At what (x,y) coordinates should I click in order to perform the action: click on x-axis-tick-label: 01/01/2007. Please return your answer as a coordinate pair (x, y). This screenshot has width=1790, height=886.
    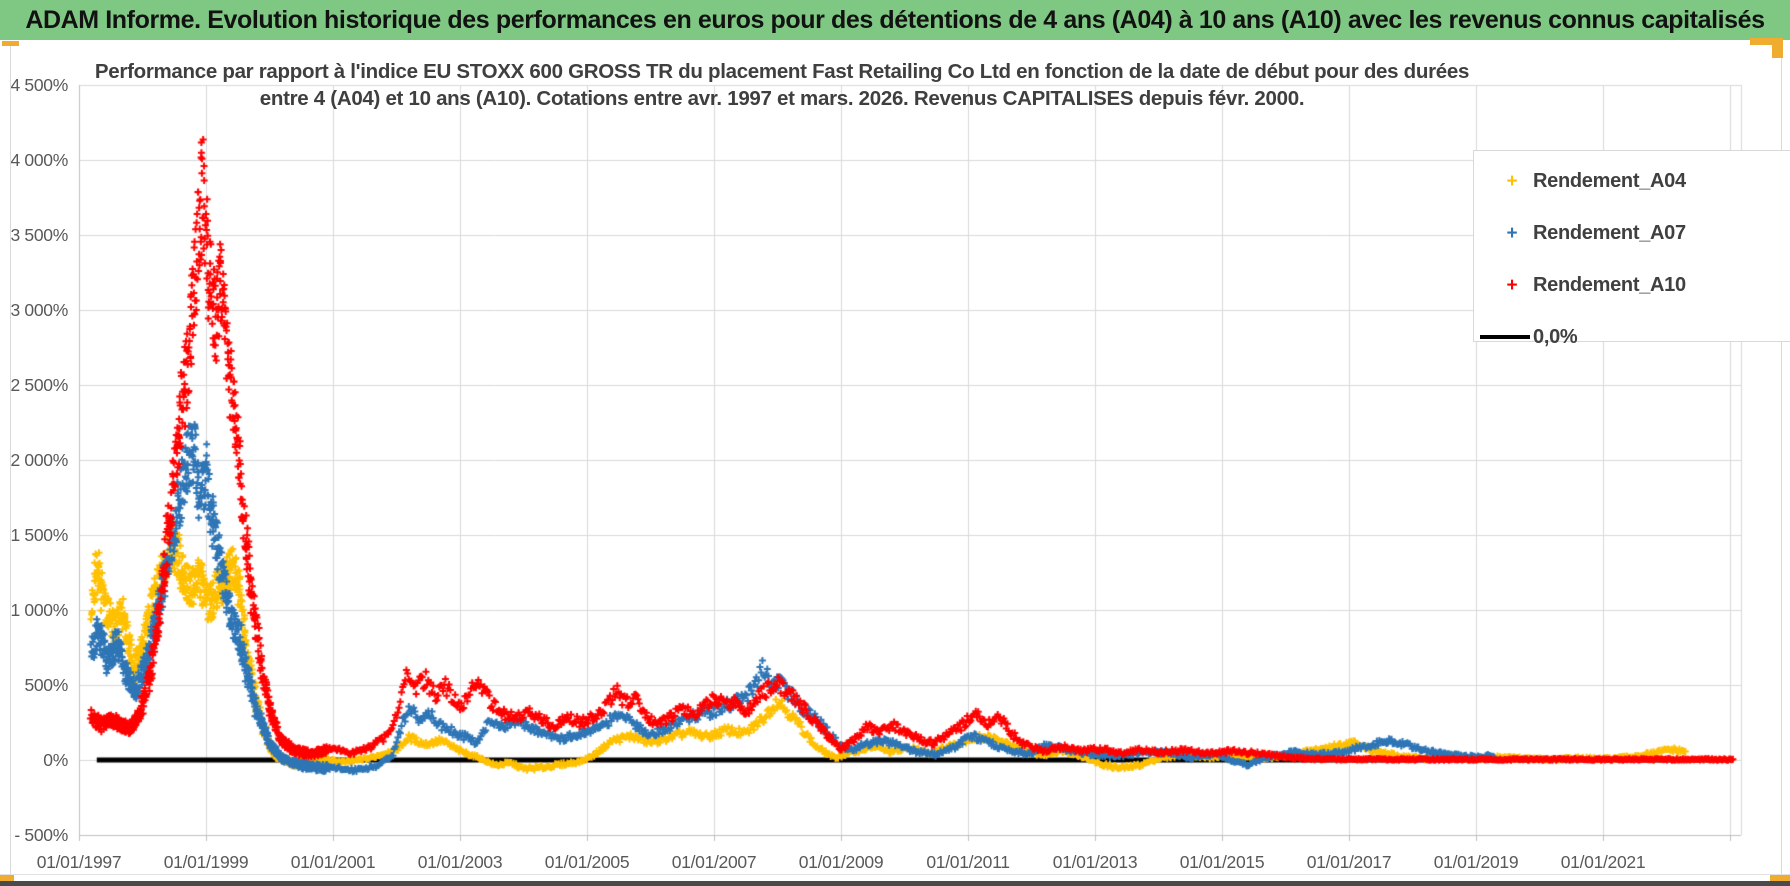
    Looking at the image, I should click on (714, 862).